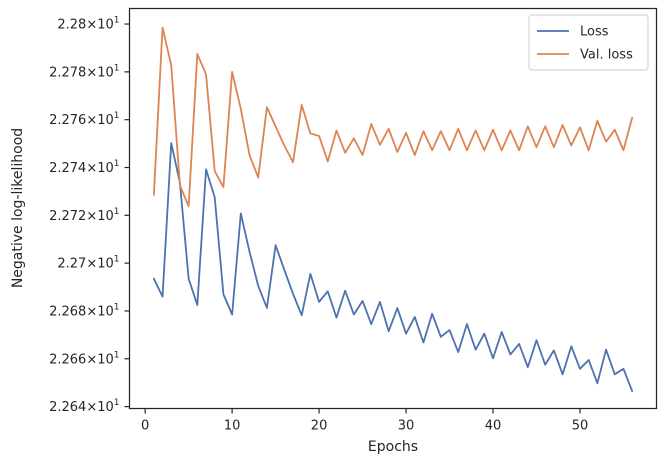  Describe the element at coordinates (67, 216) in the screenshot. I see `y-tick-mantissa: 2.272` at that location.